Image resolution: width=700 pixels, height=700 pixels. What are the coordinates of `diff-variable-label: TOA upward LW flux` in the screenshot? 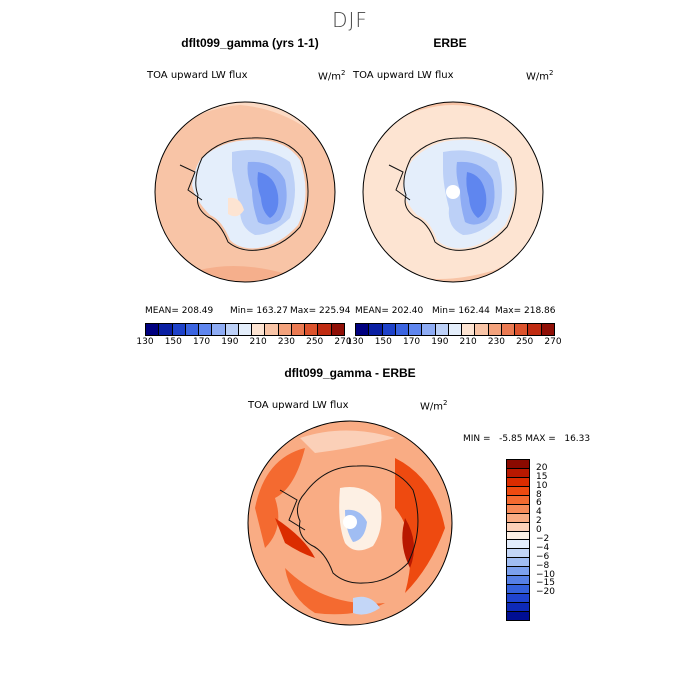 It's located at (298, 405).